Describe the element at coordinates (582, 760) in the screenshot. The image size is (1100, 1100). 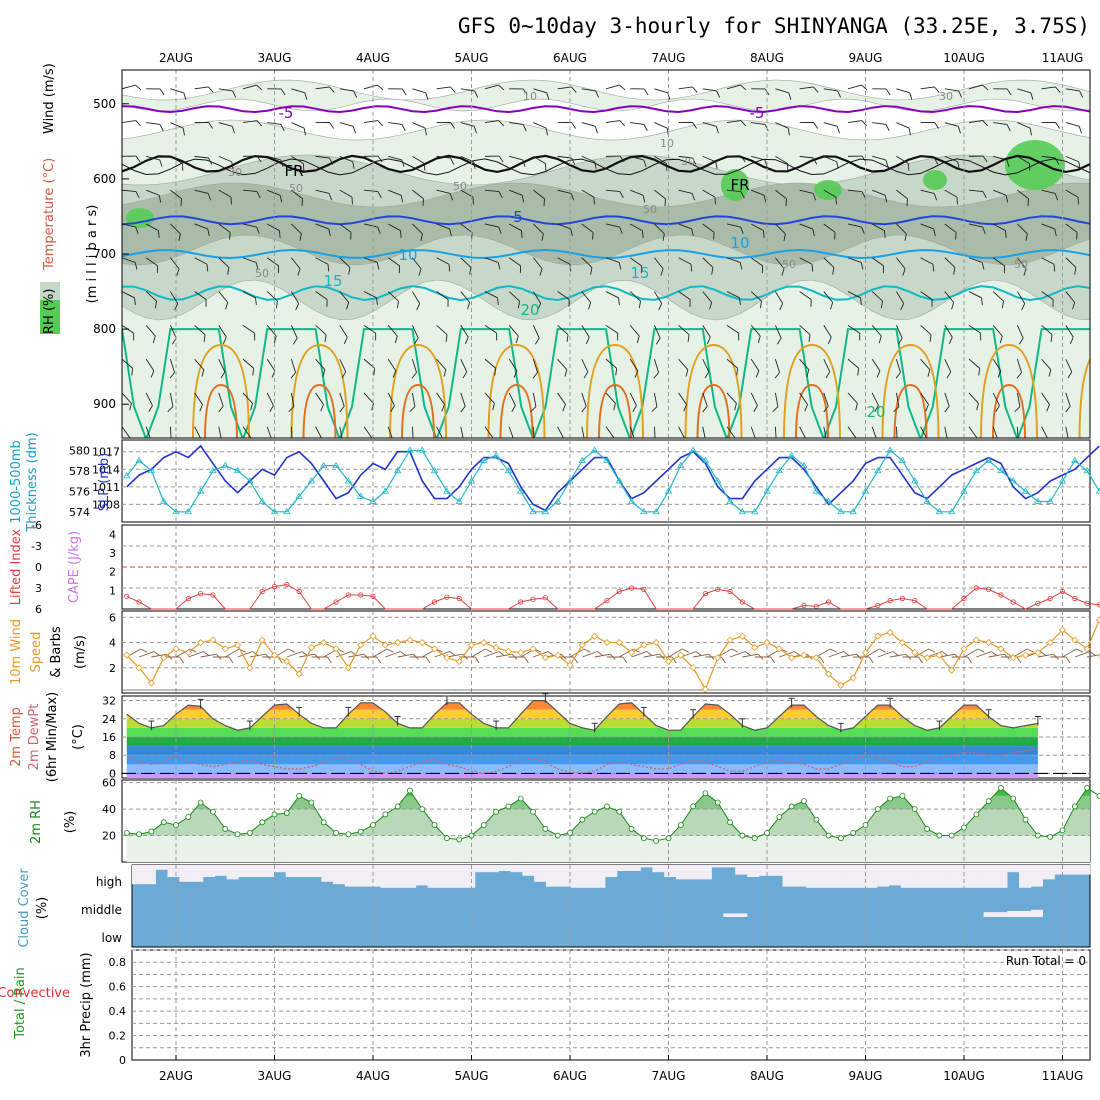
I see `temp-band` at that location.